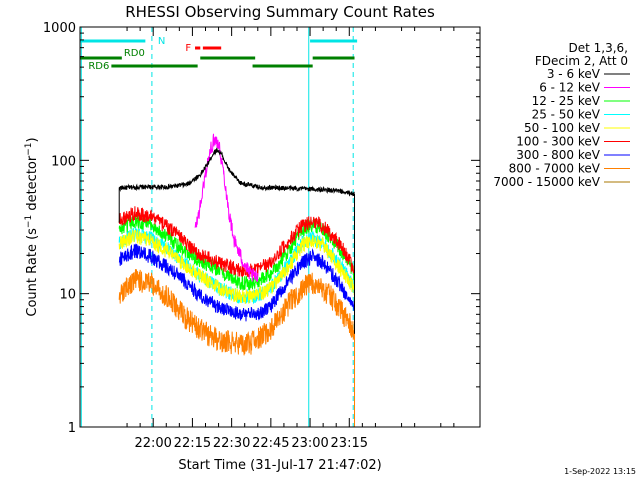  I want to click on y-axis-label-part: ), so click(32, 139).